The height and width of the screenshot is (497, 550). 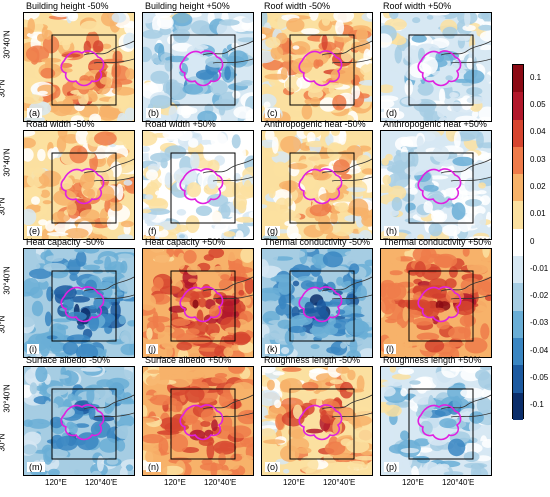 What do you see at coordinates (34, 113) in the screenshot?
I see `panel-label: (a)` at bounding box center [34, 113].